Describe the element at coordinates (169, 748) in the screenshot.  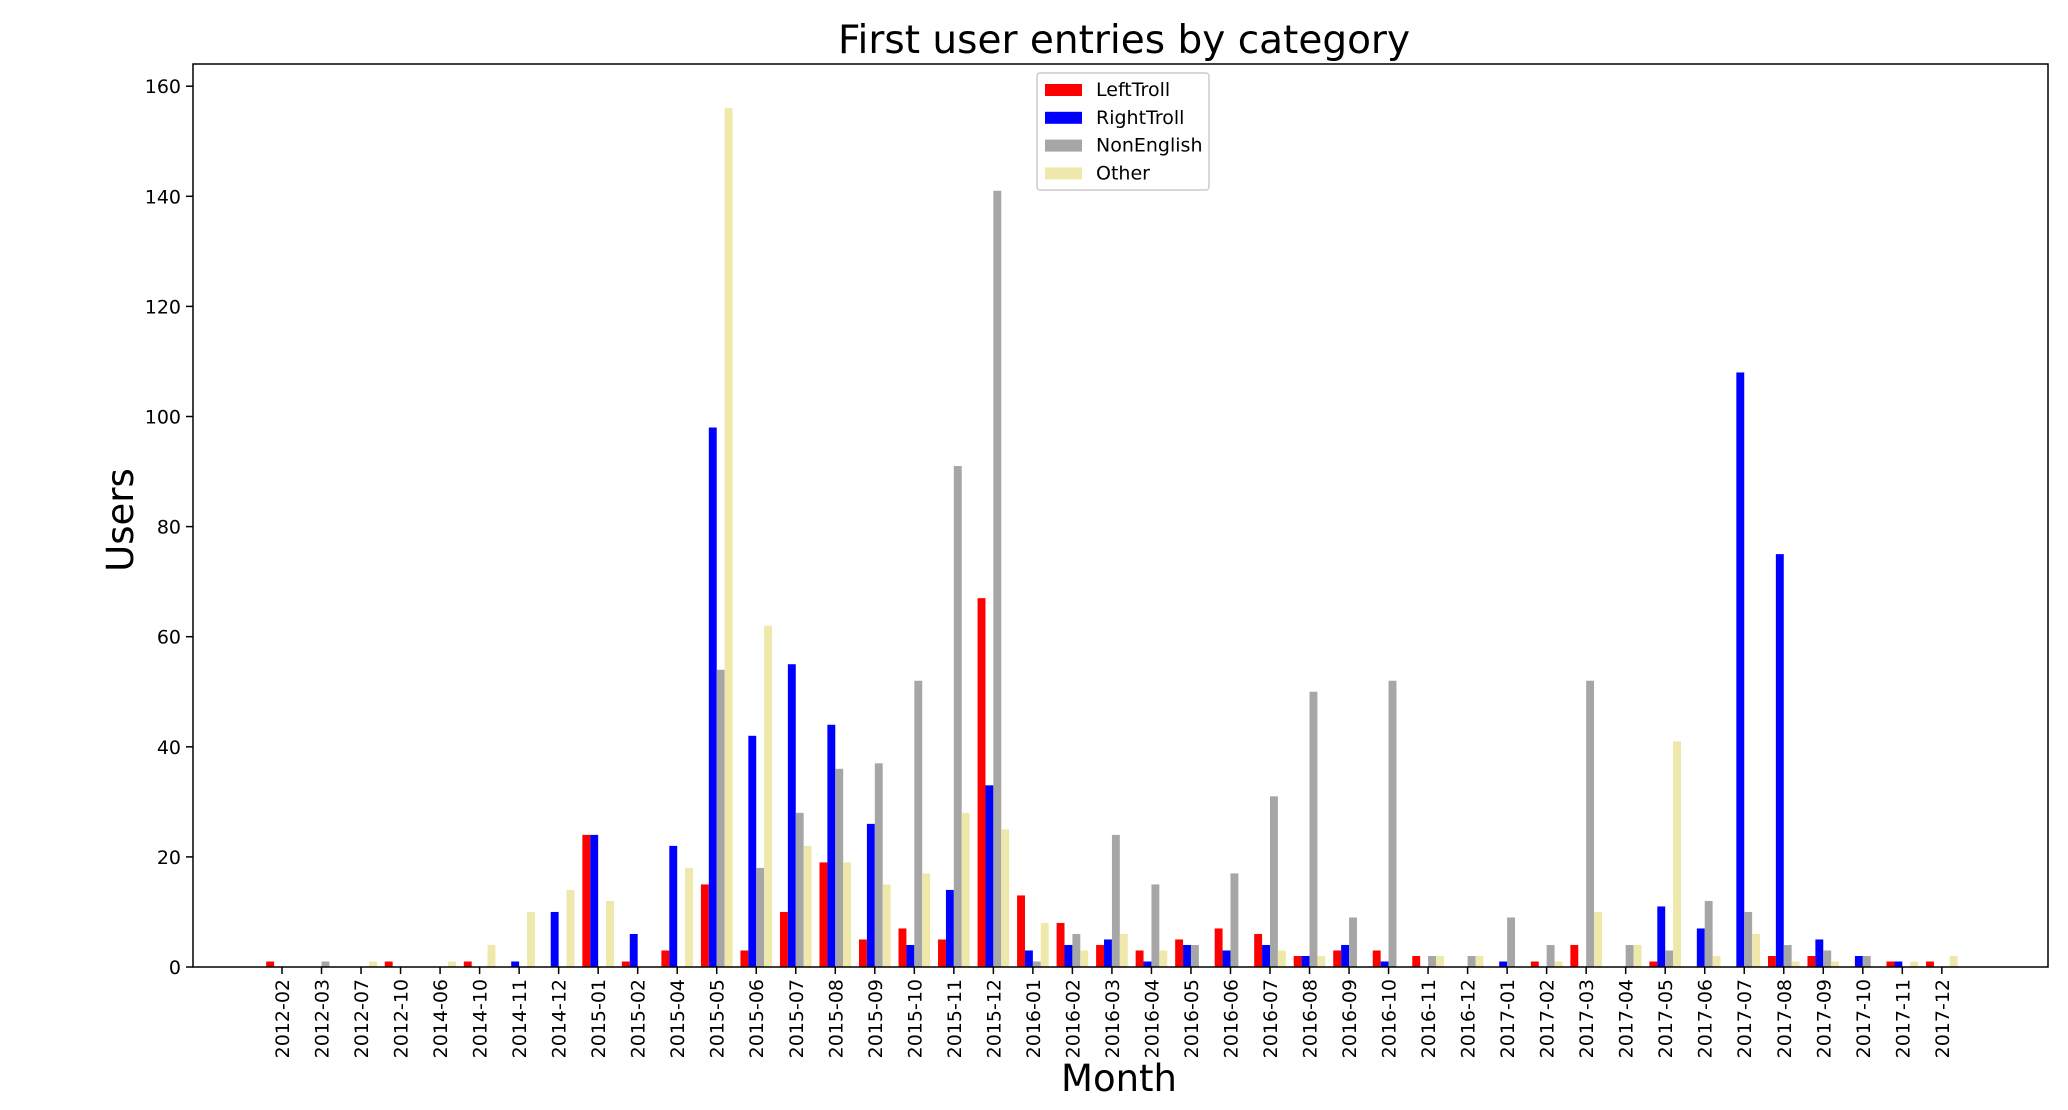
I see `y-tick-label: 40` at that location.